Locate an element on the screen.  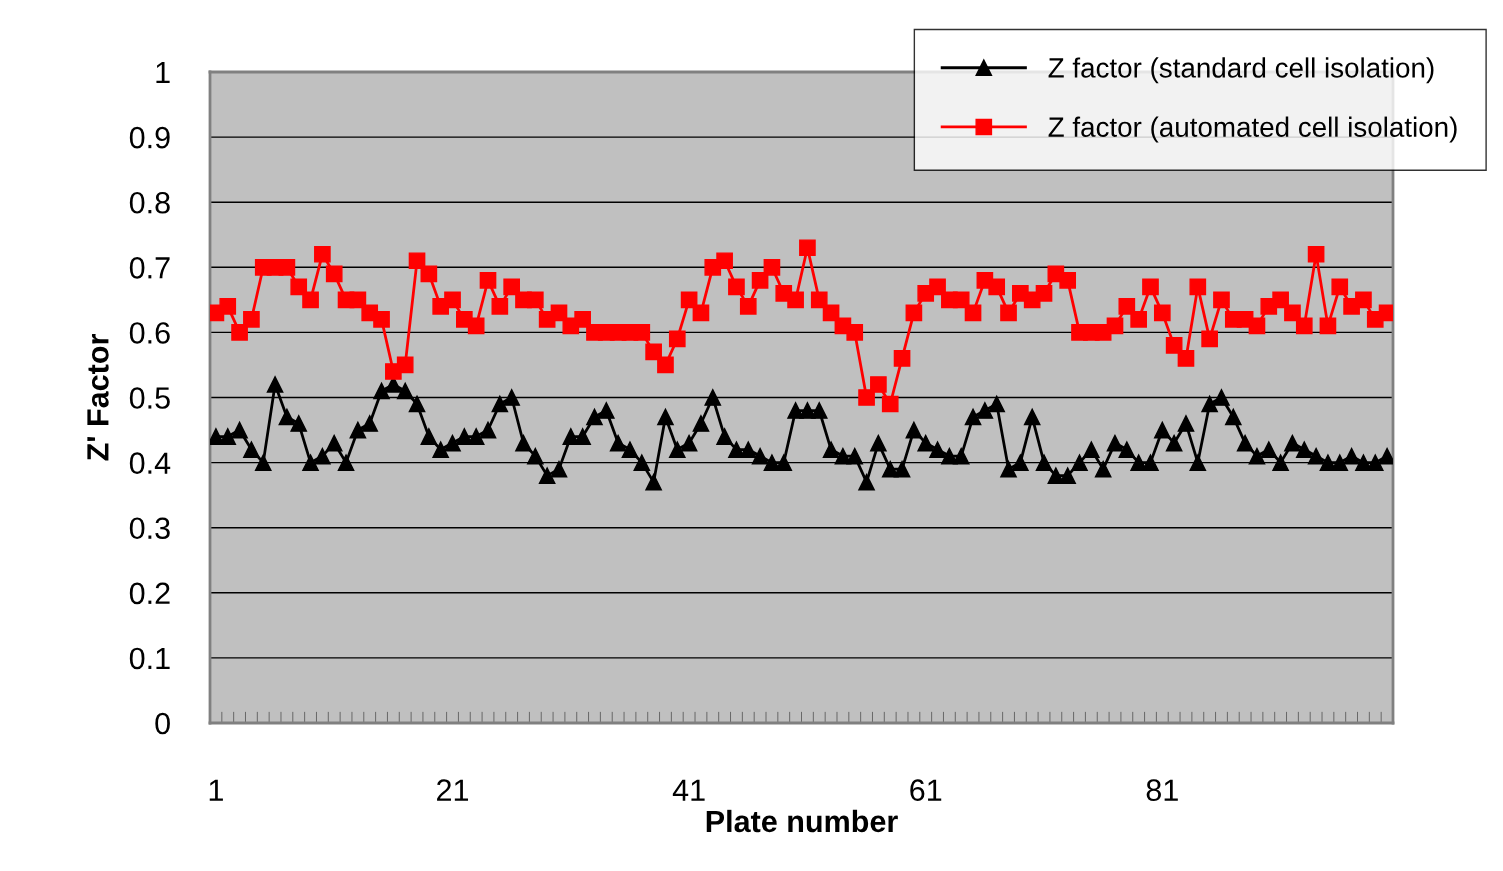
y-tick-label: 0.3 is located at coordinates (149, 528).